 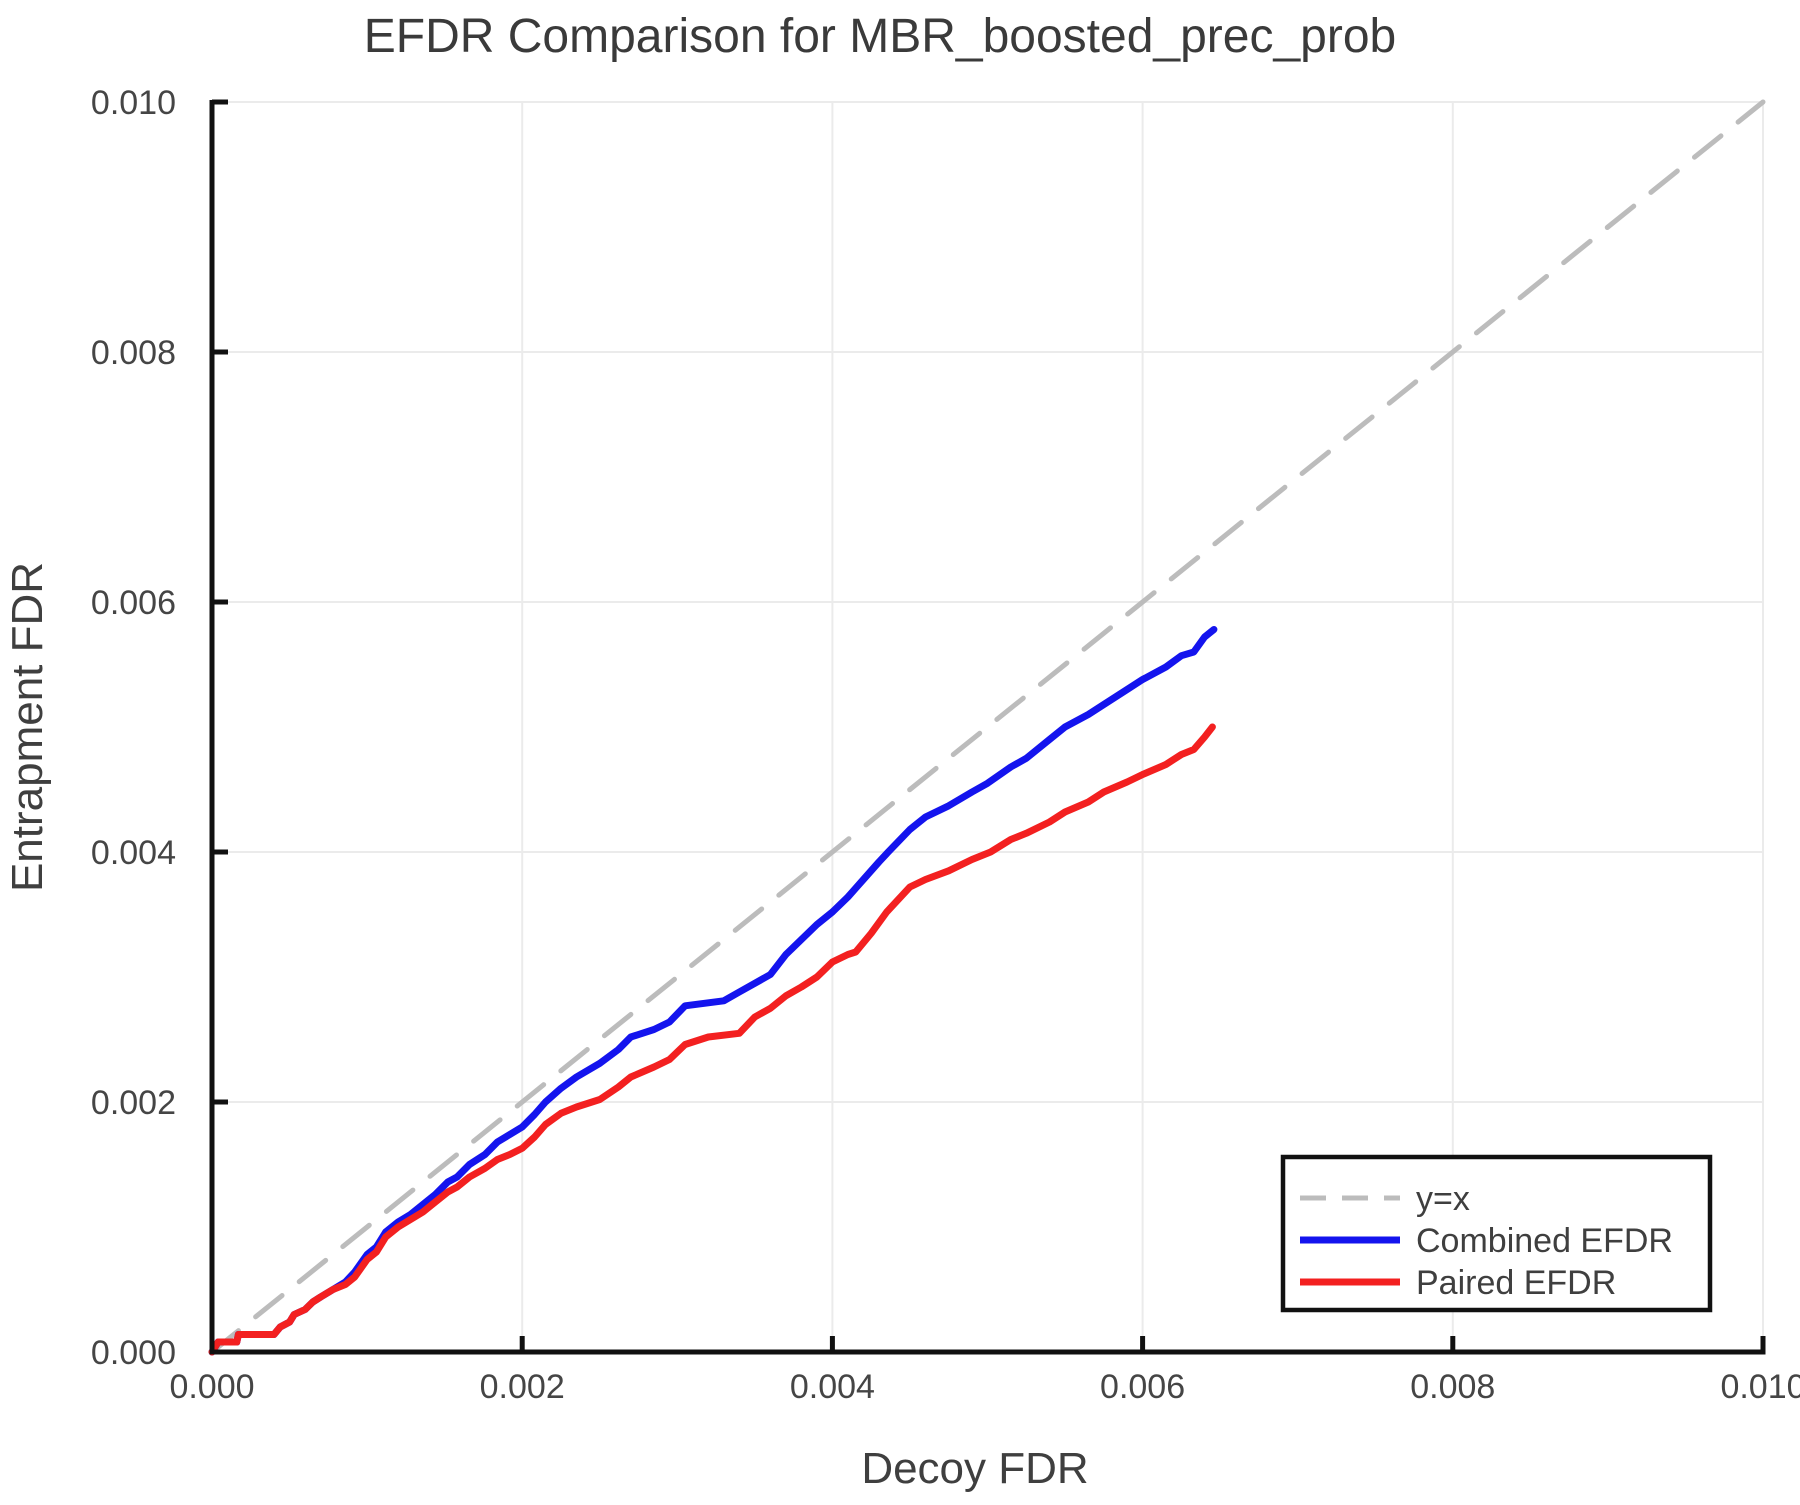 I want to click on x-axis-label: Decoy FDR, so click(x=974, y=1468).